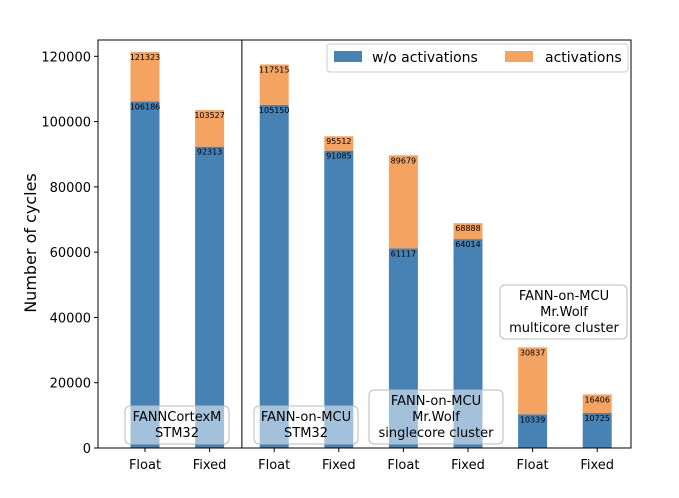 This screenshot has height=498, width=679. What do you see at coordinates (519, 56) in the screenshot?
I see `legend-swatch-activations` at bounding box center [519, 56].